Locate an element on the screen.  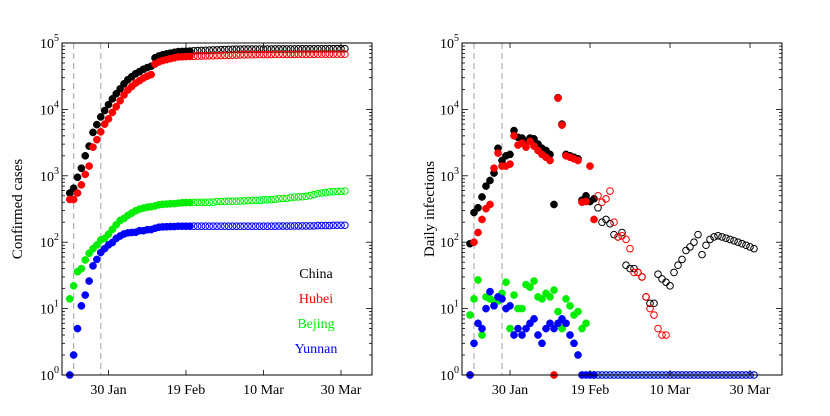
right-series-bejing is located at coordinates (612, 327).